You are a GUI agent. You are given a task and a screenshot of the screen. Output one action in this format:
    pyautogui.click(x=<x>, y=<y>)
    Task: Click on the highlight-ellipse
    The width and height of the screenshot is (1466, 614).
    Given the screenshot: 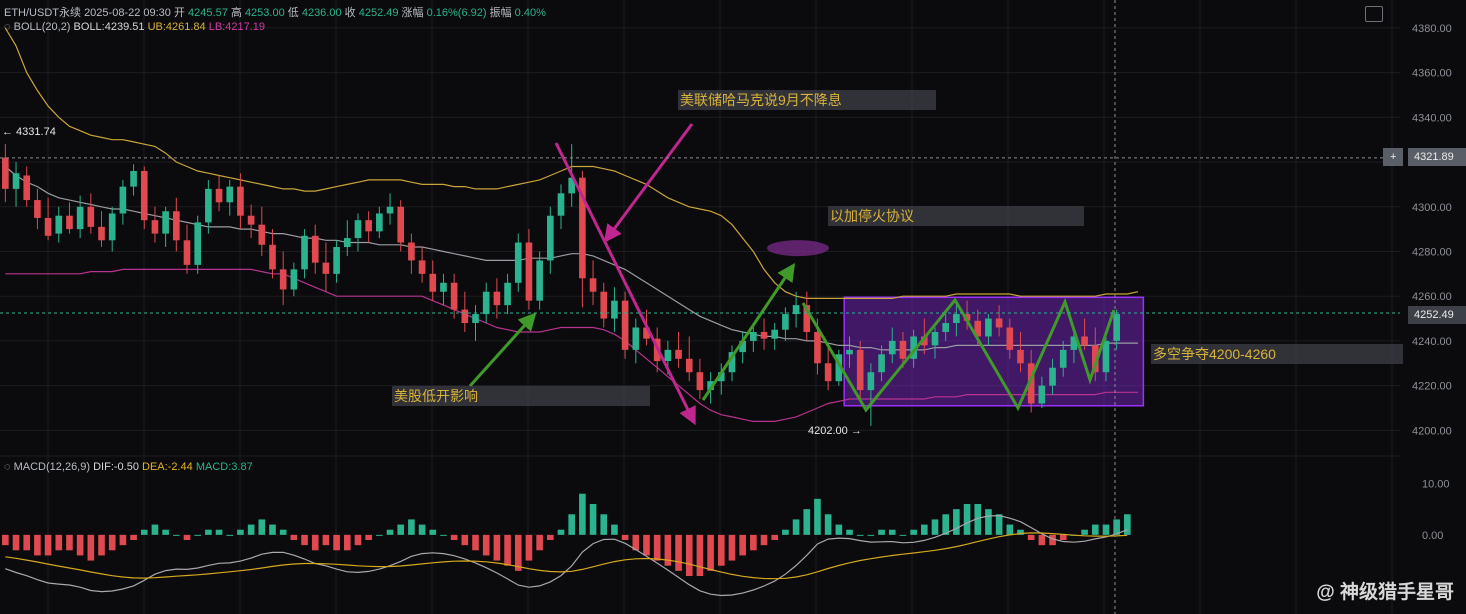 What is the action you would take?
    pyautogui.click(x=798, y=248)
    